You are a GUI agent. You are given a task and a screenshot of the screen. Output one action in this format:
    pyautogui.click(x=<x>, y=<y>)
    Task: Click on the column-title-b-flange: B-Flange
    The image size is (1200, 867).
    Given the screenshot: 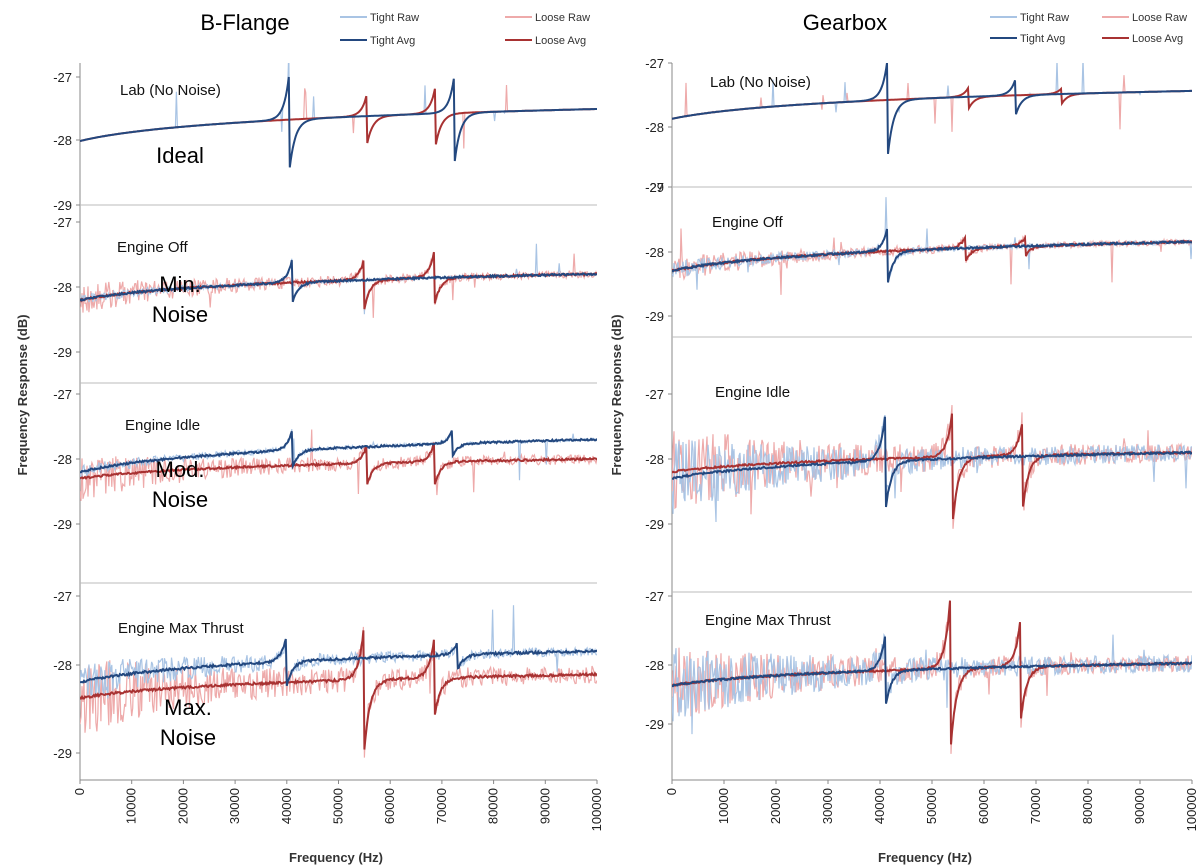 What is the action you would take?
    pyautogui.click(x=244, y=22)
    